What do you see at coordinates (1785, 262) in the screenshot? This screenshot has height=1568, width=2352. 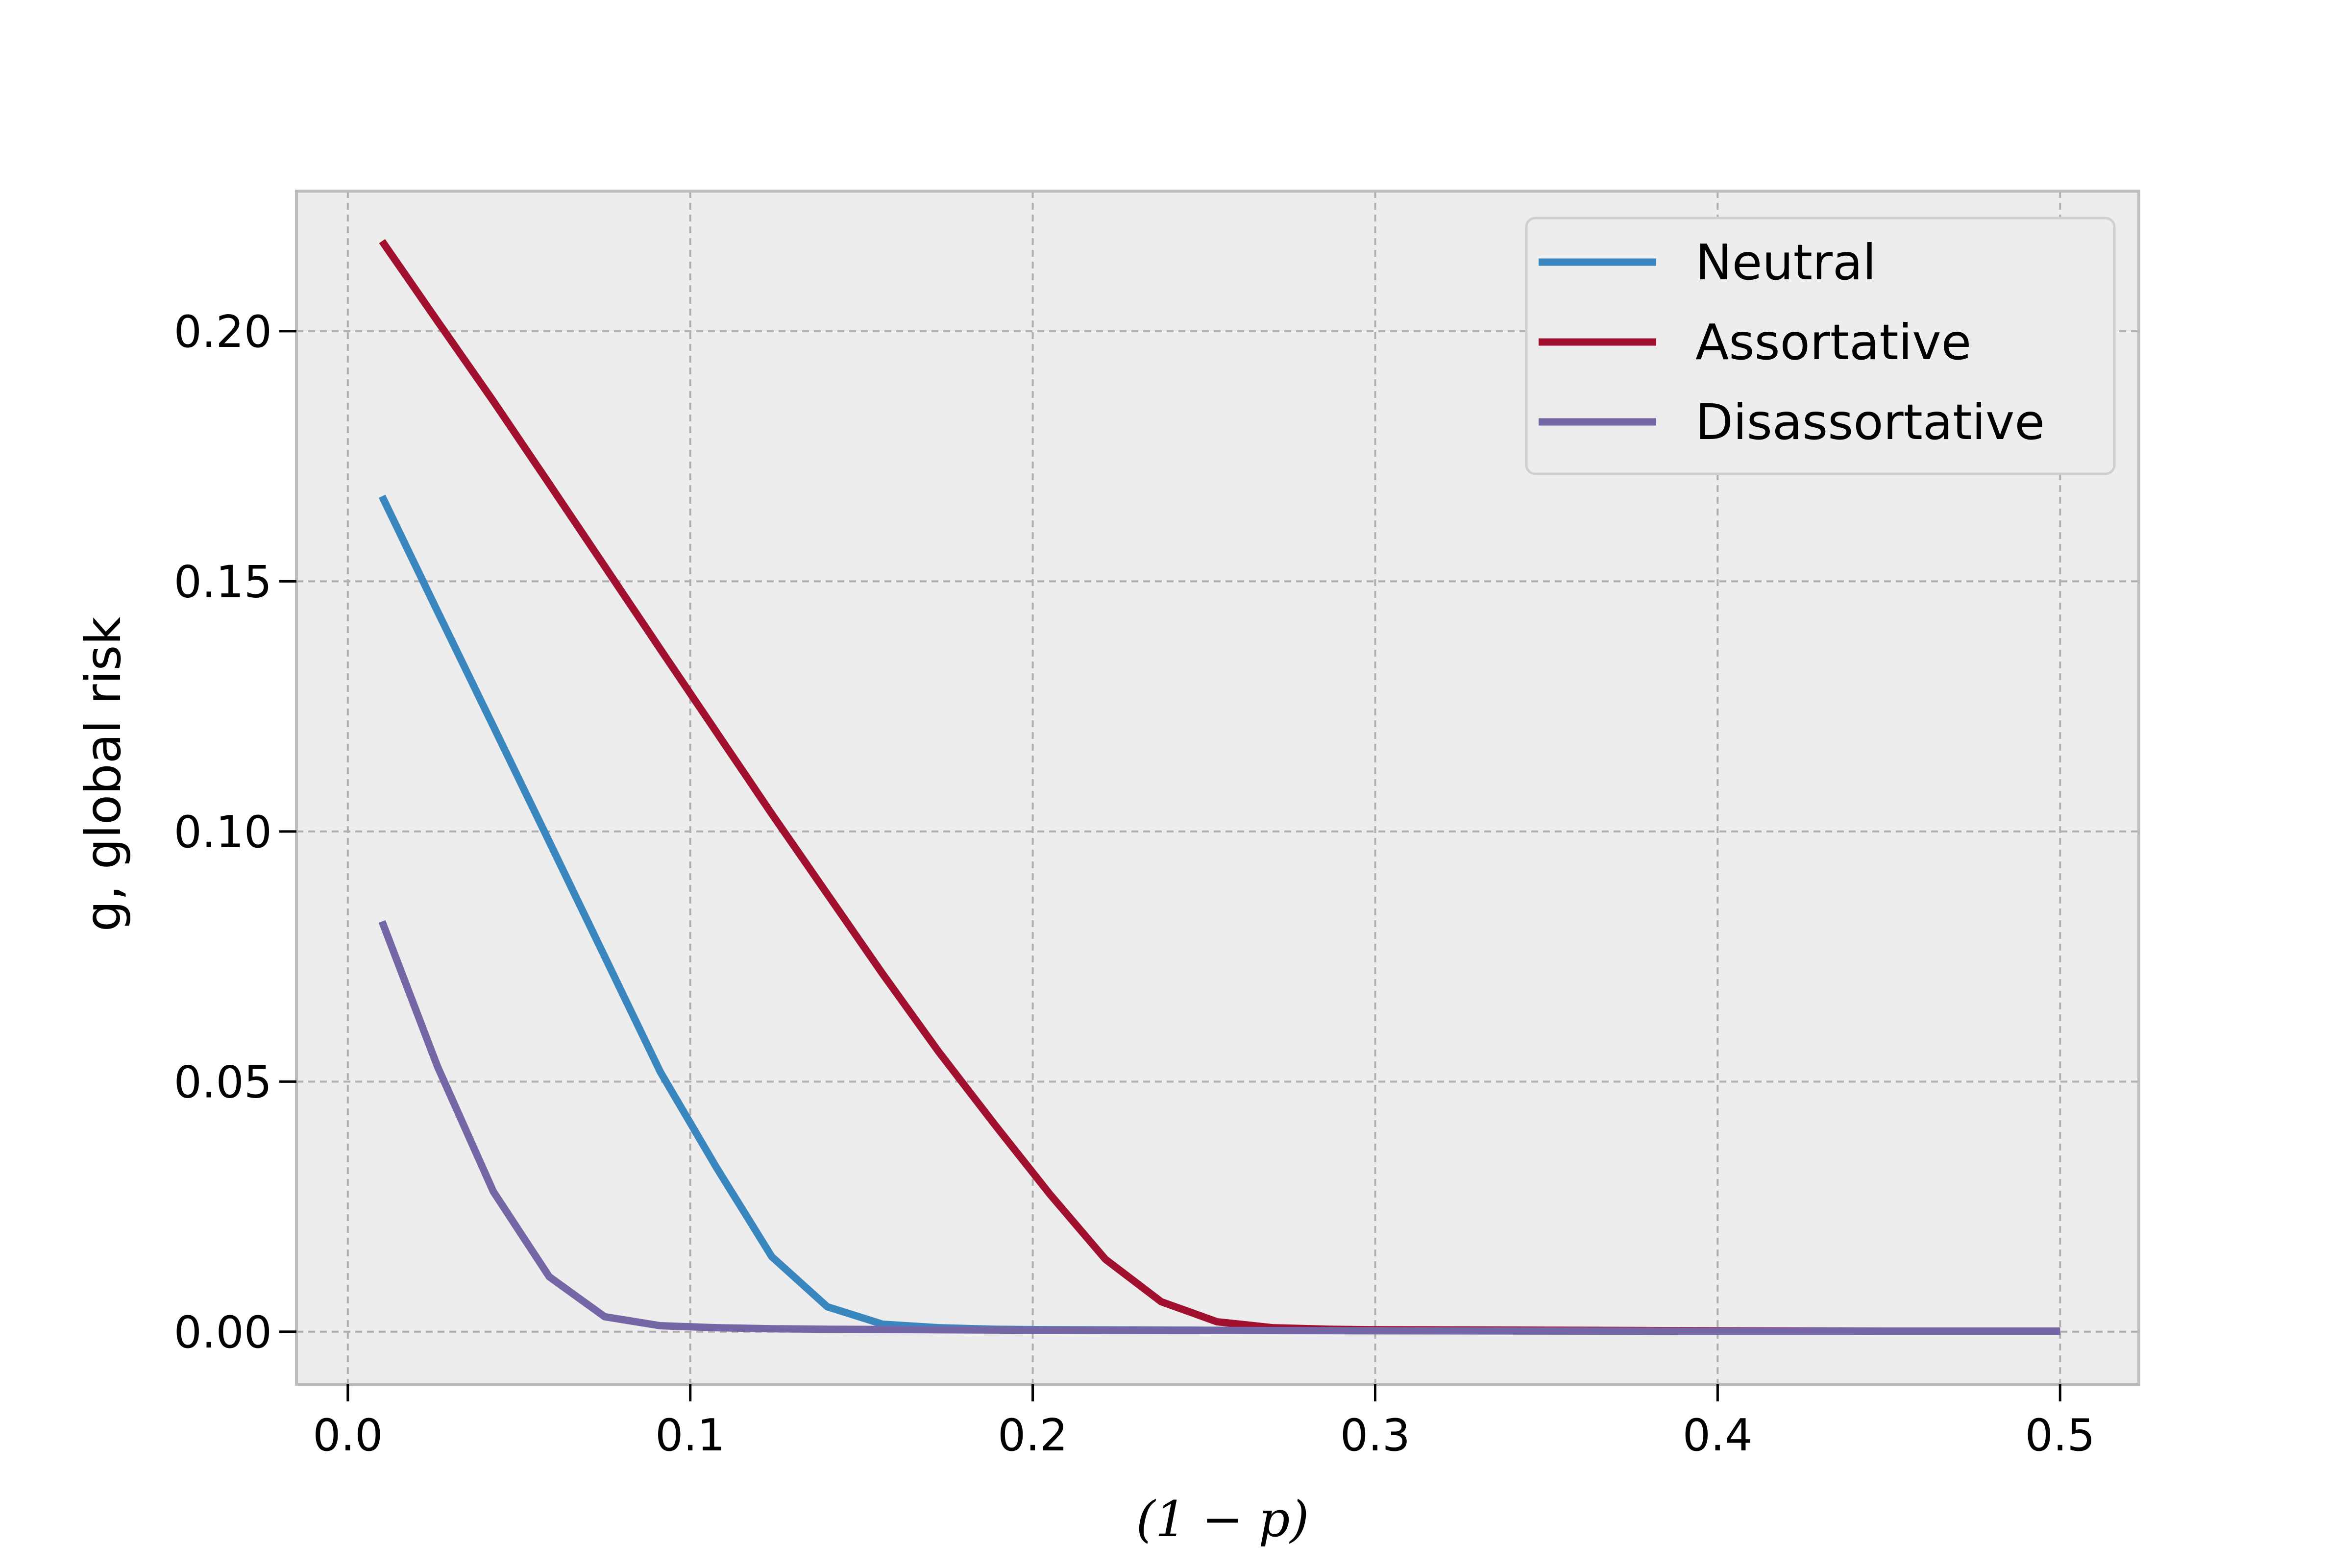 I see `legend-label-neutral: Neutral` at bounding box center [1785, 262].